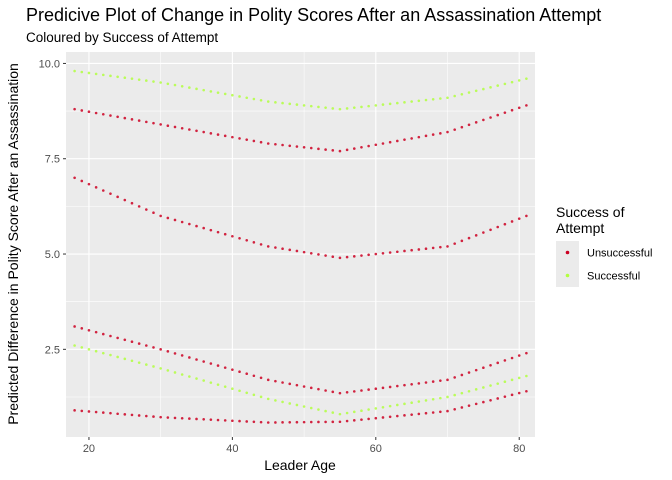 The image size is (672, 480). Describe the element at coordinates (376, 449) in the screenshot. I see `x-tick-label: 60` at that location.